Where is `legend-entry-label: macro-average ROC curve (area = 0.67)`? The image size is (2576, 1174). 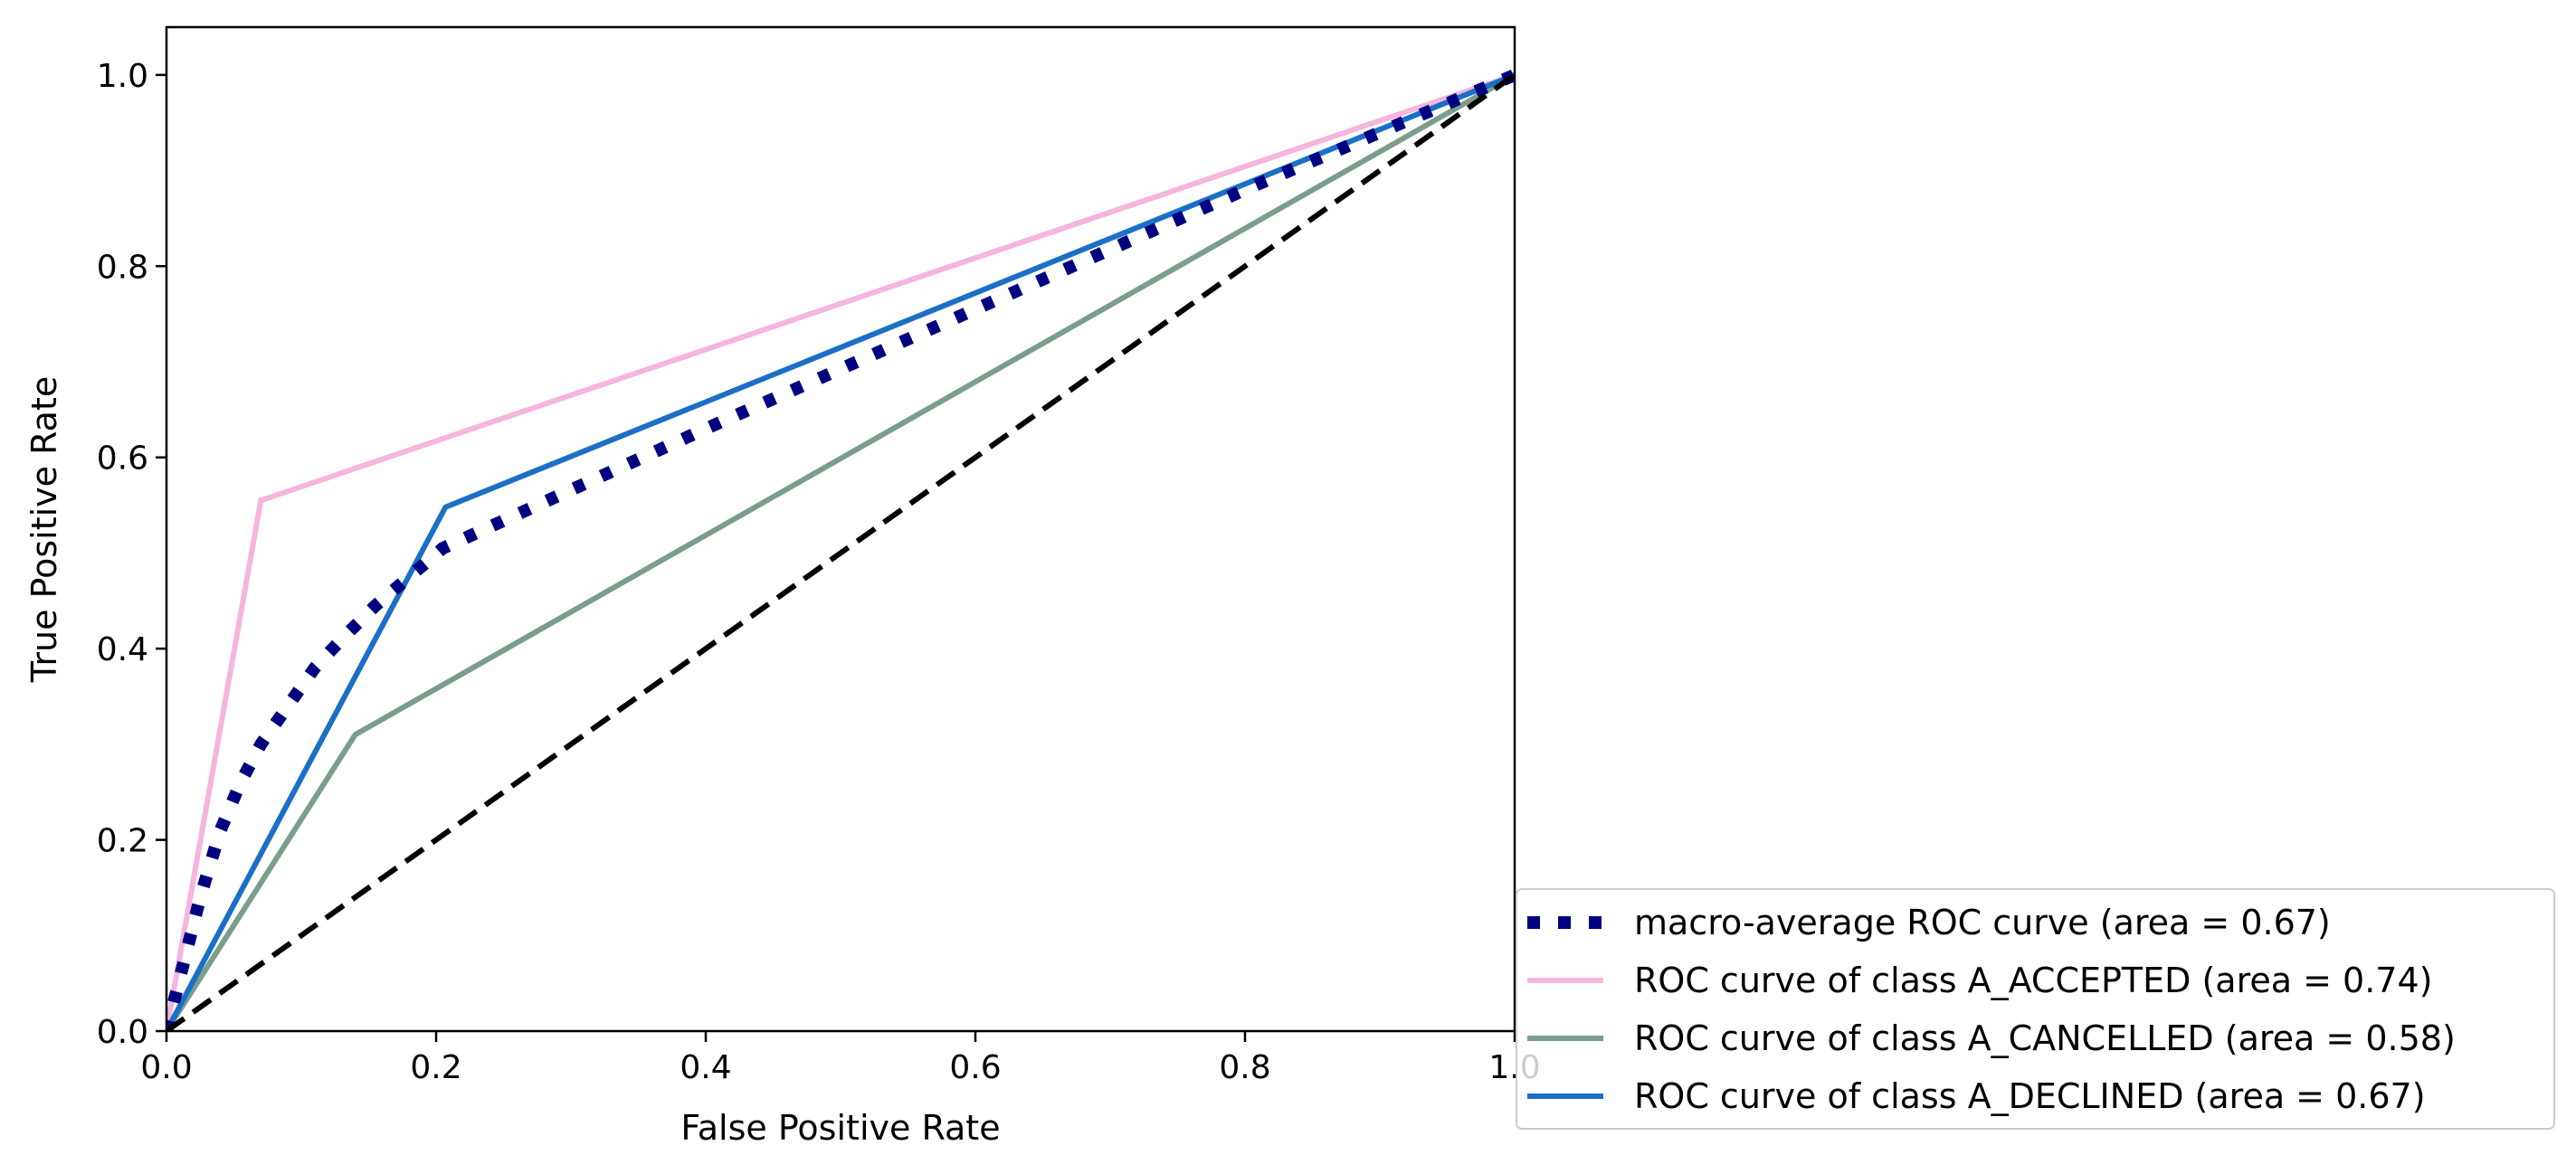
legend-entry-label: macro-average ROC curve (area = 0.67) is located at coordinates (1982, 922).